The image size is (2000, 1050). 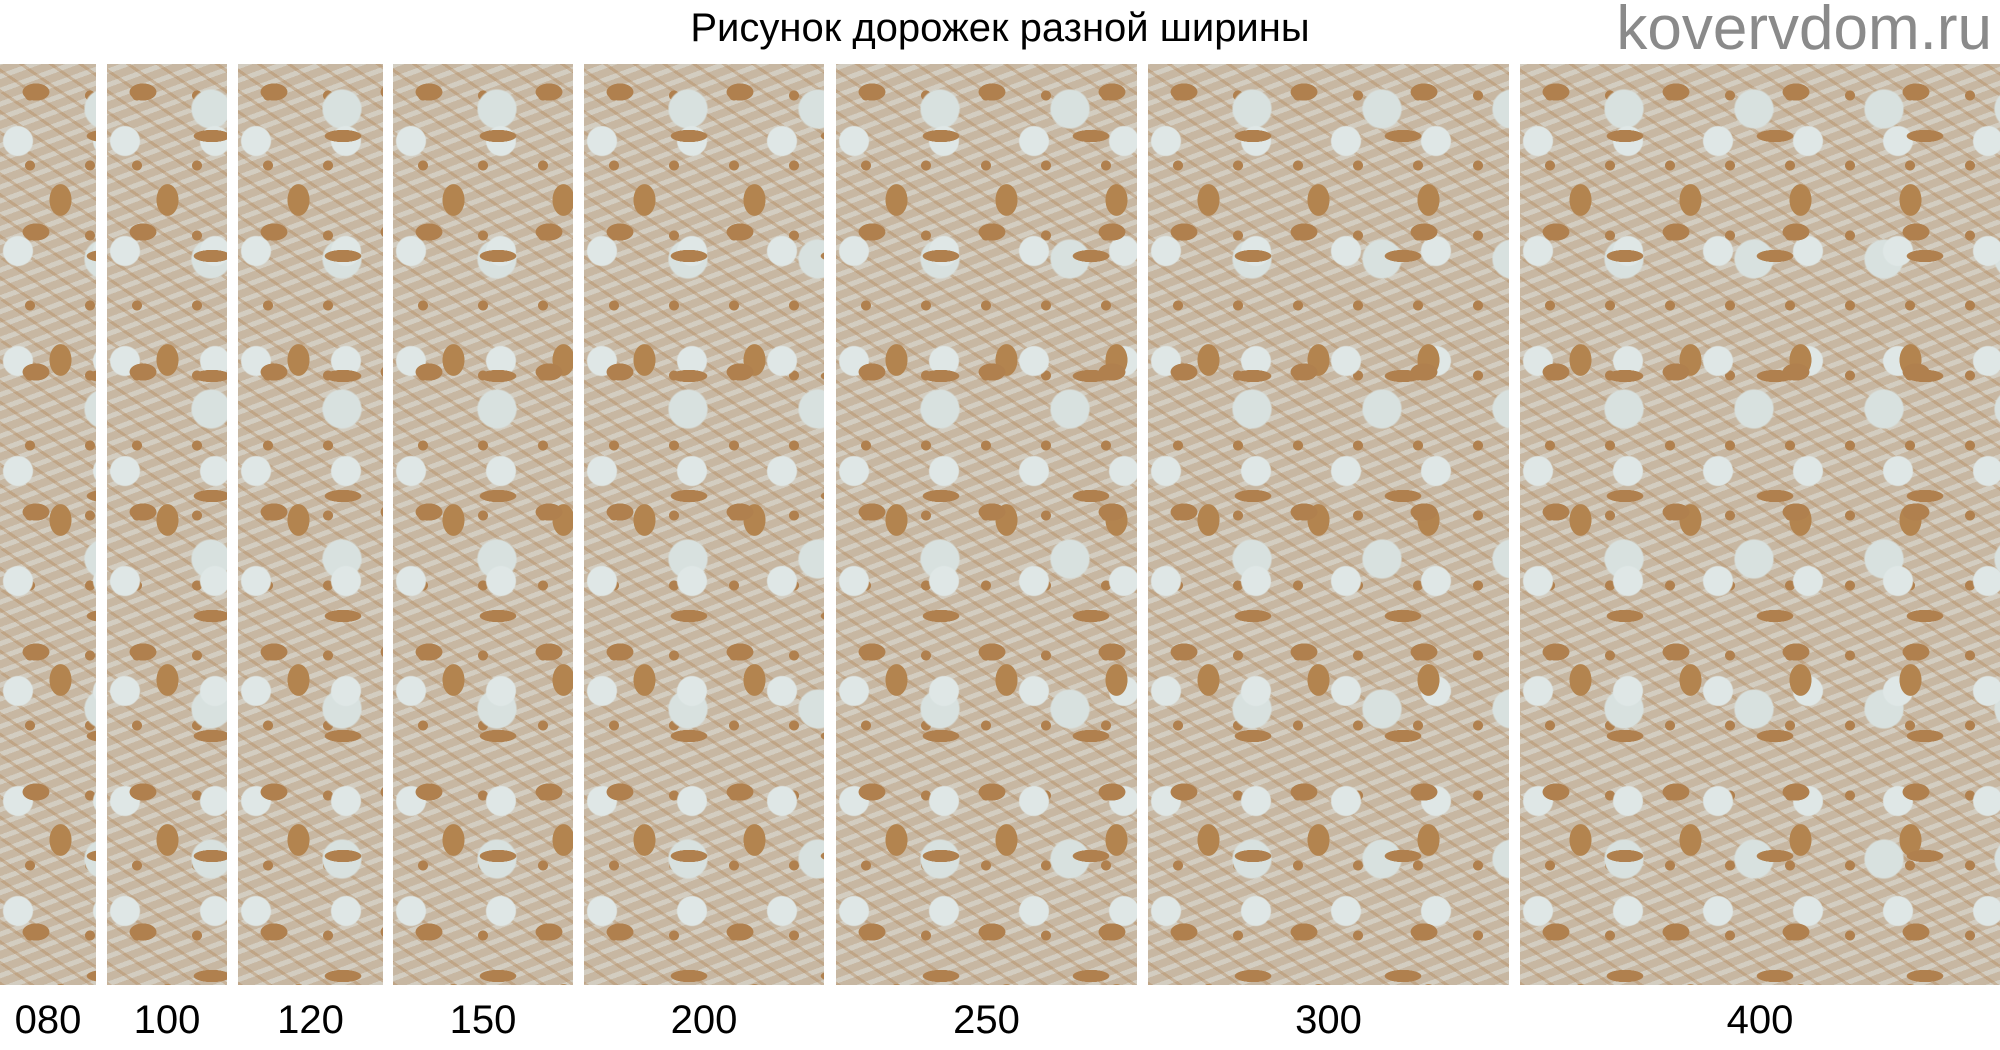 I want to click on width-label: 250, so click(x=986, y=1020).